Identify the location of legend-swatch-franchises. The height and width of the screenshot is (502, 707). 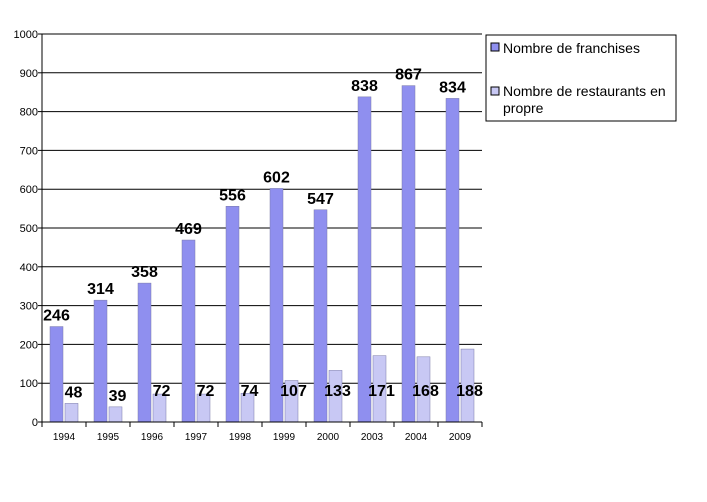
(495, 47).